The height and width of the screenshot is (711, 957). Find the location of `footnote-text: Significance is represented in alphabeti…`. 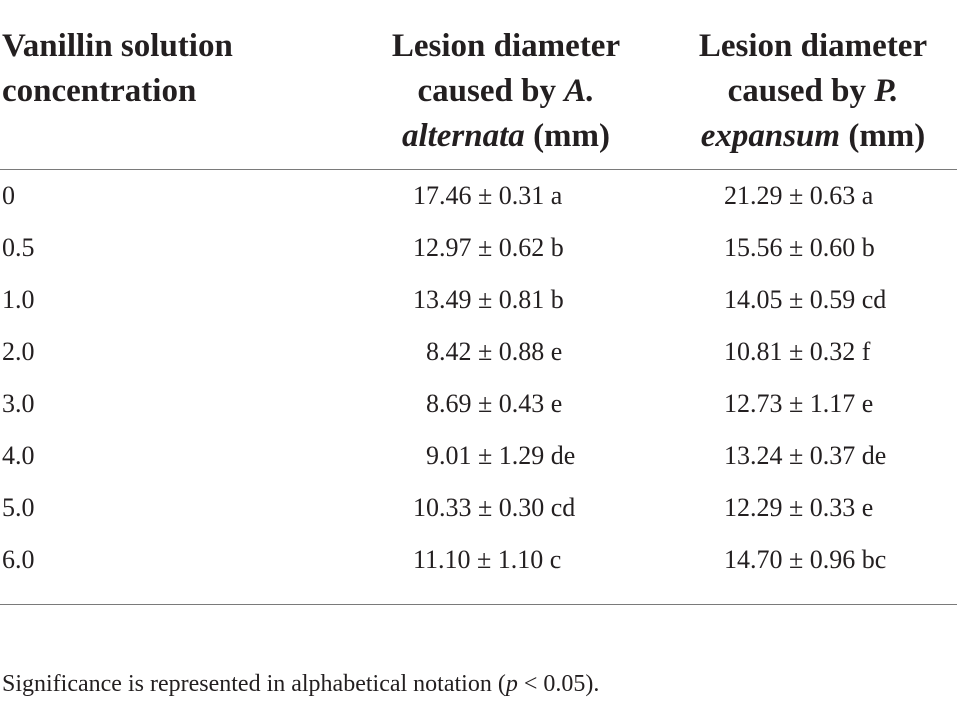

footnote-text: Significance is represented in alphabeti… is located at coordinates (254, 684).